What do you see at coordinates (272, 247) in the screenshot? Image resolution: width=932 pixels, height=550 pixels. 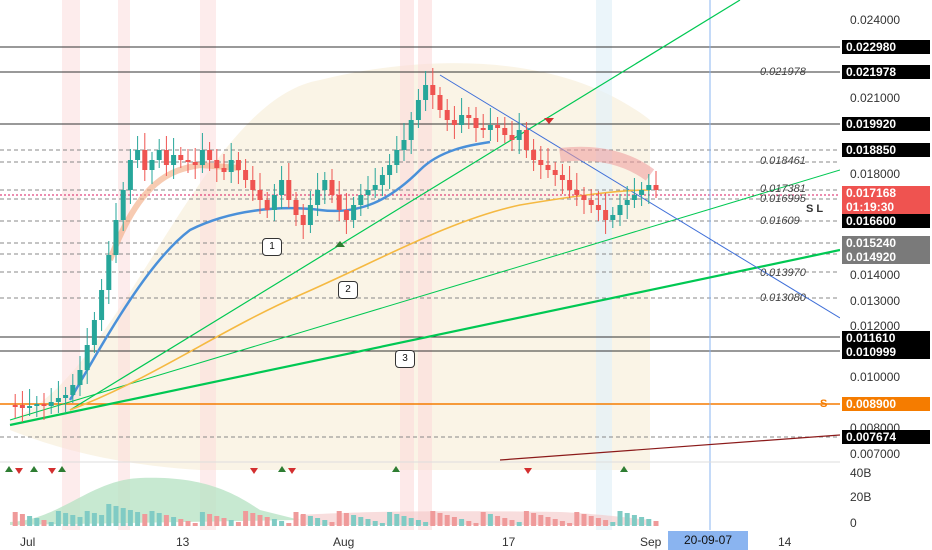 I see `callout-1: 1` at bounding box center [272, 247].